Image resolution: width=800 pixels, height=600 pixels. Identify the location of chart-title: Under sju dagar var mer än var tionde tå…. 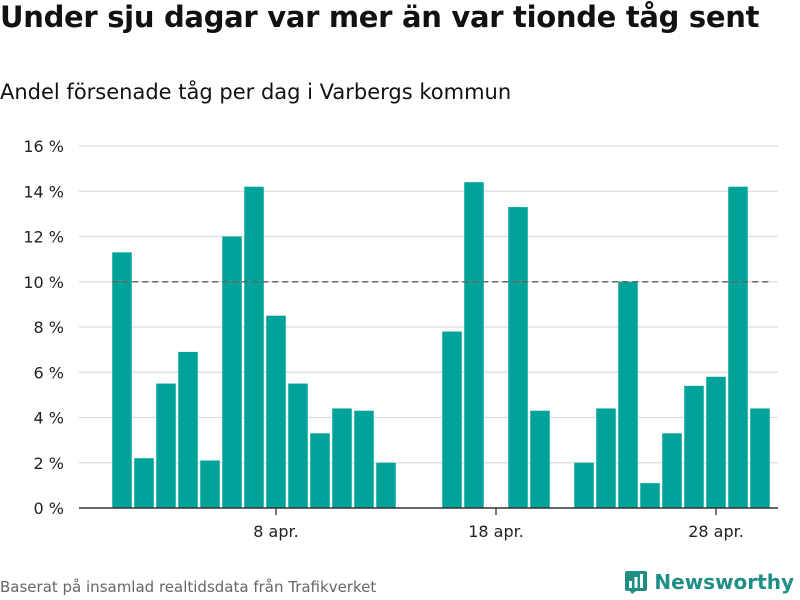
(380, 17).